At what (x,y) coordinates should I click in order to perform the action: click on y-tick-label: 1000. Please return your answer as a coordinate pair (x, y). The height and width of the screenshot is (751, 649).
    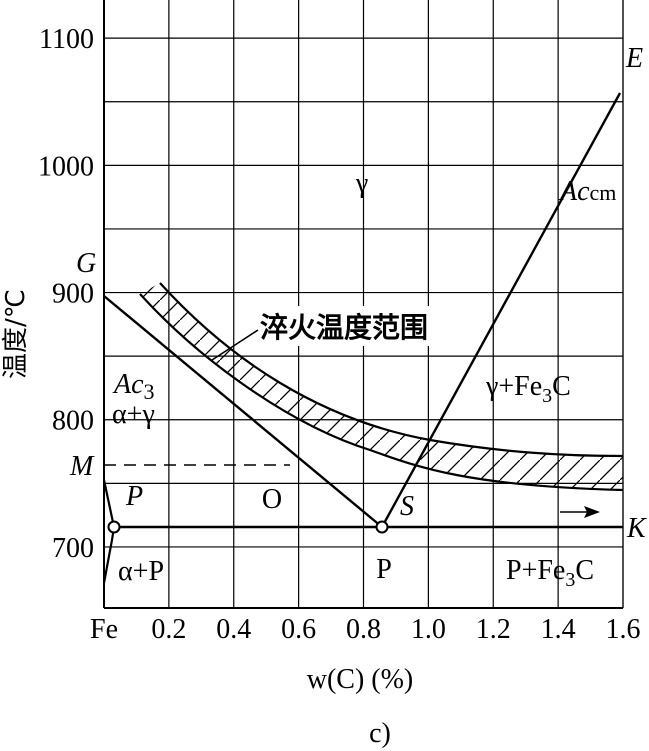
    Looking at the image, I should click on (66, 166).